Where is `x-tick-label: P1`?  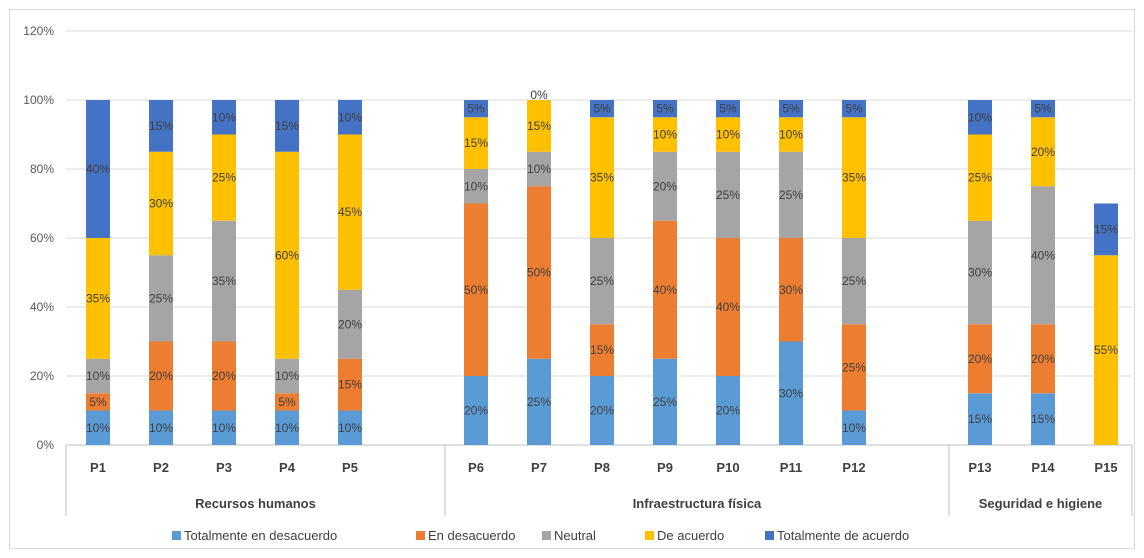
x-tick-label: P1 is located at coordinates (98, 467).